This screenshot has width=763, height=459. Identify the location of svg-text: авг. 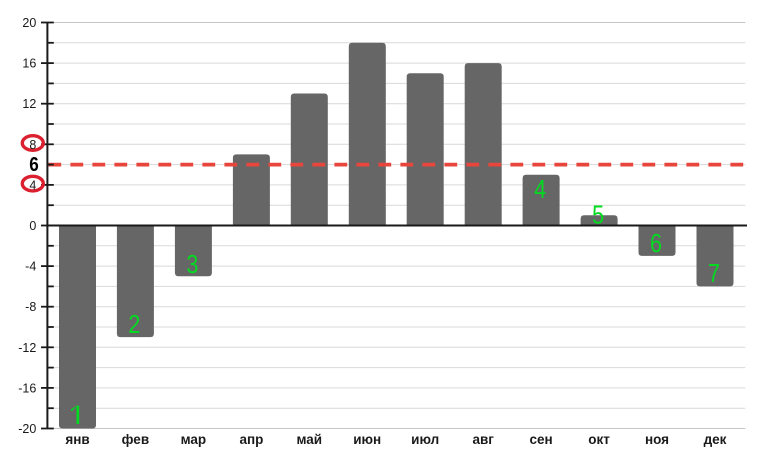
(483, 439).